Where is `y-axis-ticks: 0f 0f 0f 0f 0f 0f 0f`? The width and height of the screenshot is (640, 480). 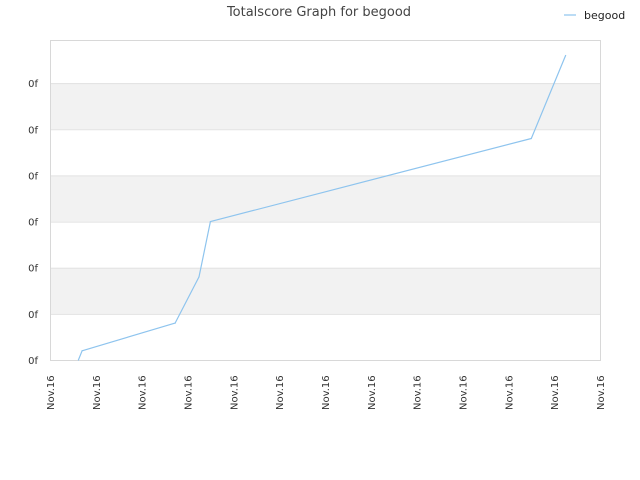
y-axis-ticks: 0f 0f 0f 0f 0f 0f 0f is located at coordinates (33, 223).